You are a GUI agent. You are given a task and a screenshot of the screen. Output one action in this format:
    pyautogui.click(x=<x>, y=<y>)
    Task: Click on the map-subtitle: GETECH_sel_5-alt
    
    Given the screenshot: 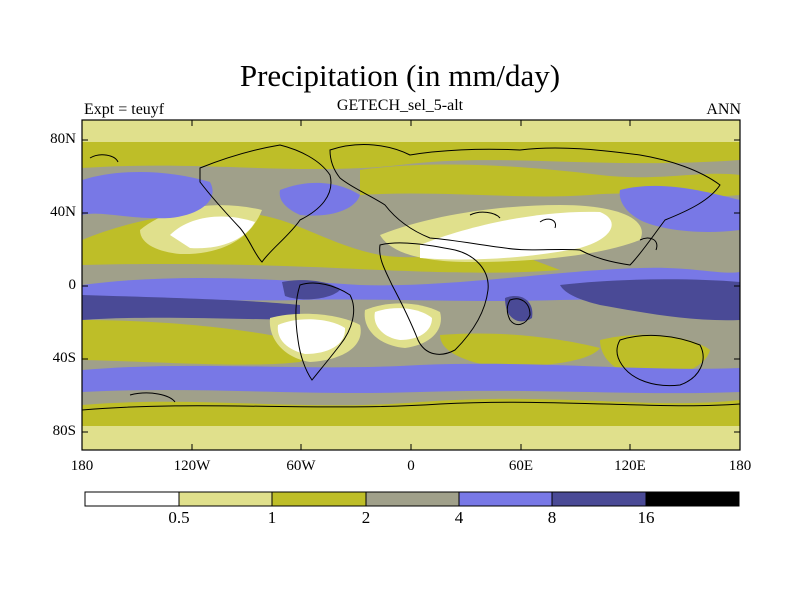 What is the action you would take?
    pyautogui.click(x=400, y=105)
    